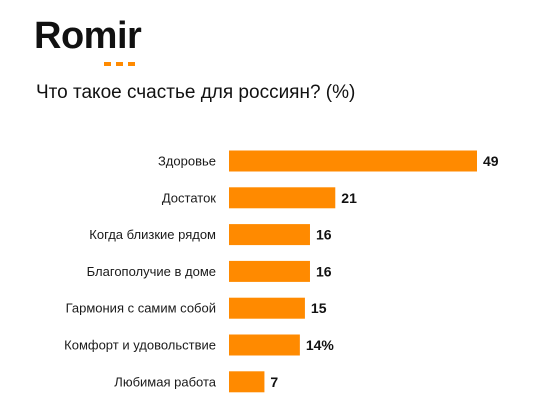  Describe the element at coordinates (349, 198) in the screenshot. I see `value-label: 21` at that location.